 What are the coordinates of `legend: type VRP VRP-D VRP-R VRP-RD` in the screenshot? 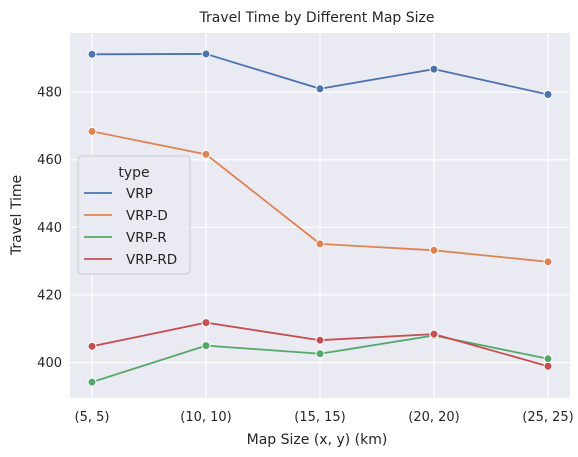 It's located at (134, 215).